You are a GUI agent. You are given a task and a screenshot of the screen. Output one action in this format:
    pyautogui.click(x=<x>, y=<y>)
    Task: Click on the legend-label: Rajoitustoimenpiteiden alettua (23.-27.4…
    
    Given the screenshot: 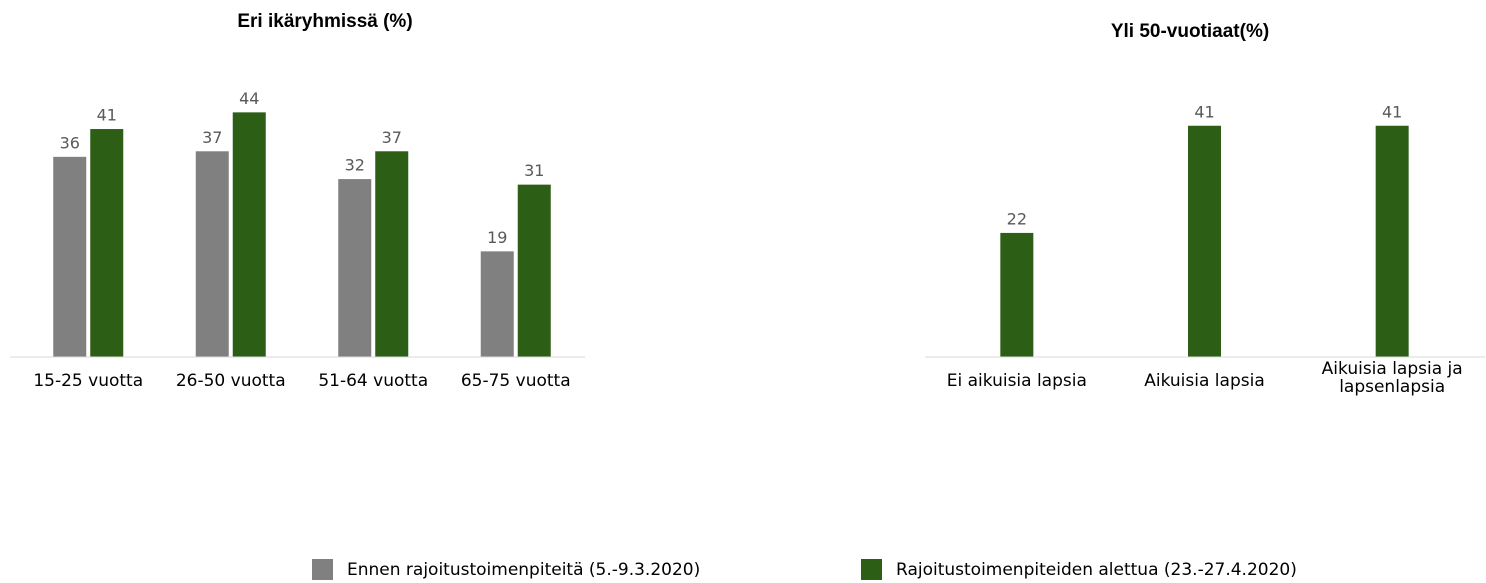 What is the action you would take?
    pyautogui.click(x=1096, y=570)
    